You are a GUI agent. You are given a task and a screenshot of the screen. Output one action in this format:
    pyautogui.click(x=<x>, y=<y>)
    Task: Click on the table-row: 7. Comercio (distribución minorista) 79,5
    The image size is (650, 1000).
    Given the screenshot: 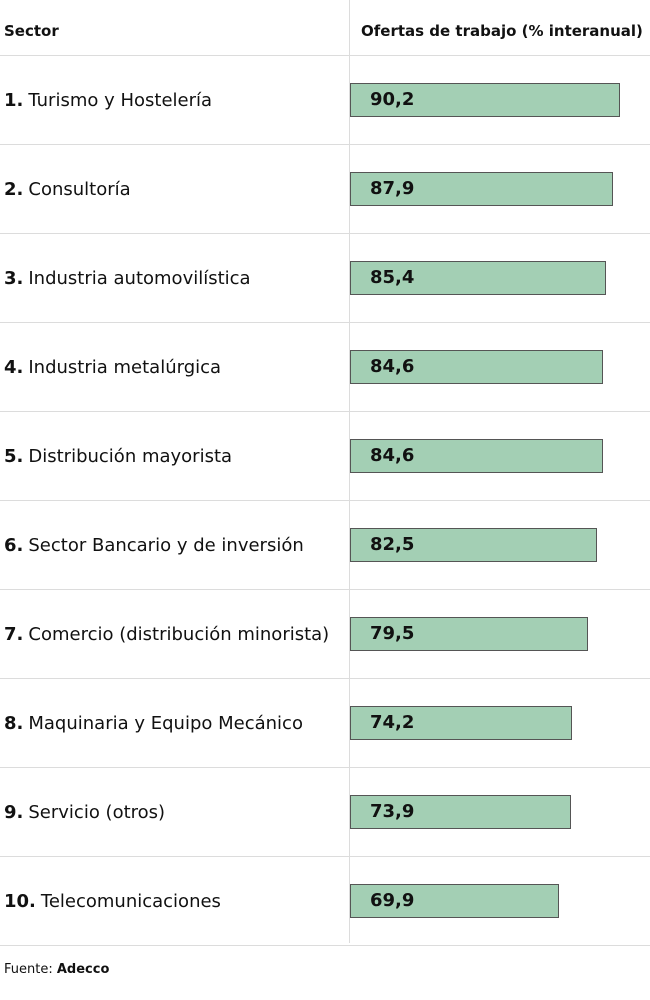 What is the action you would take?
    pyautogui.click(x=325, y=634)
    